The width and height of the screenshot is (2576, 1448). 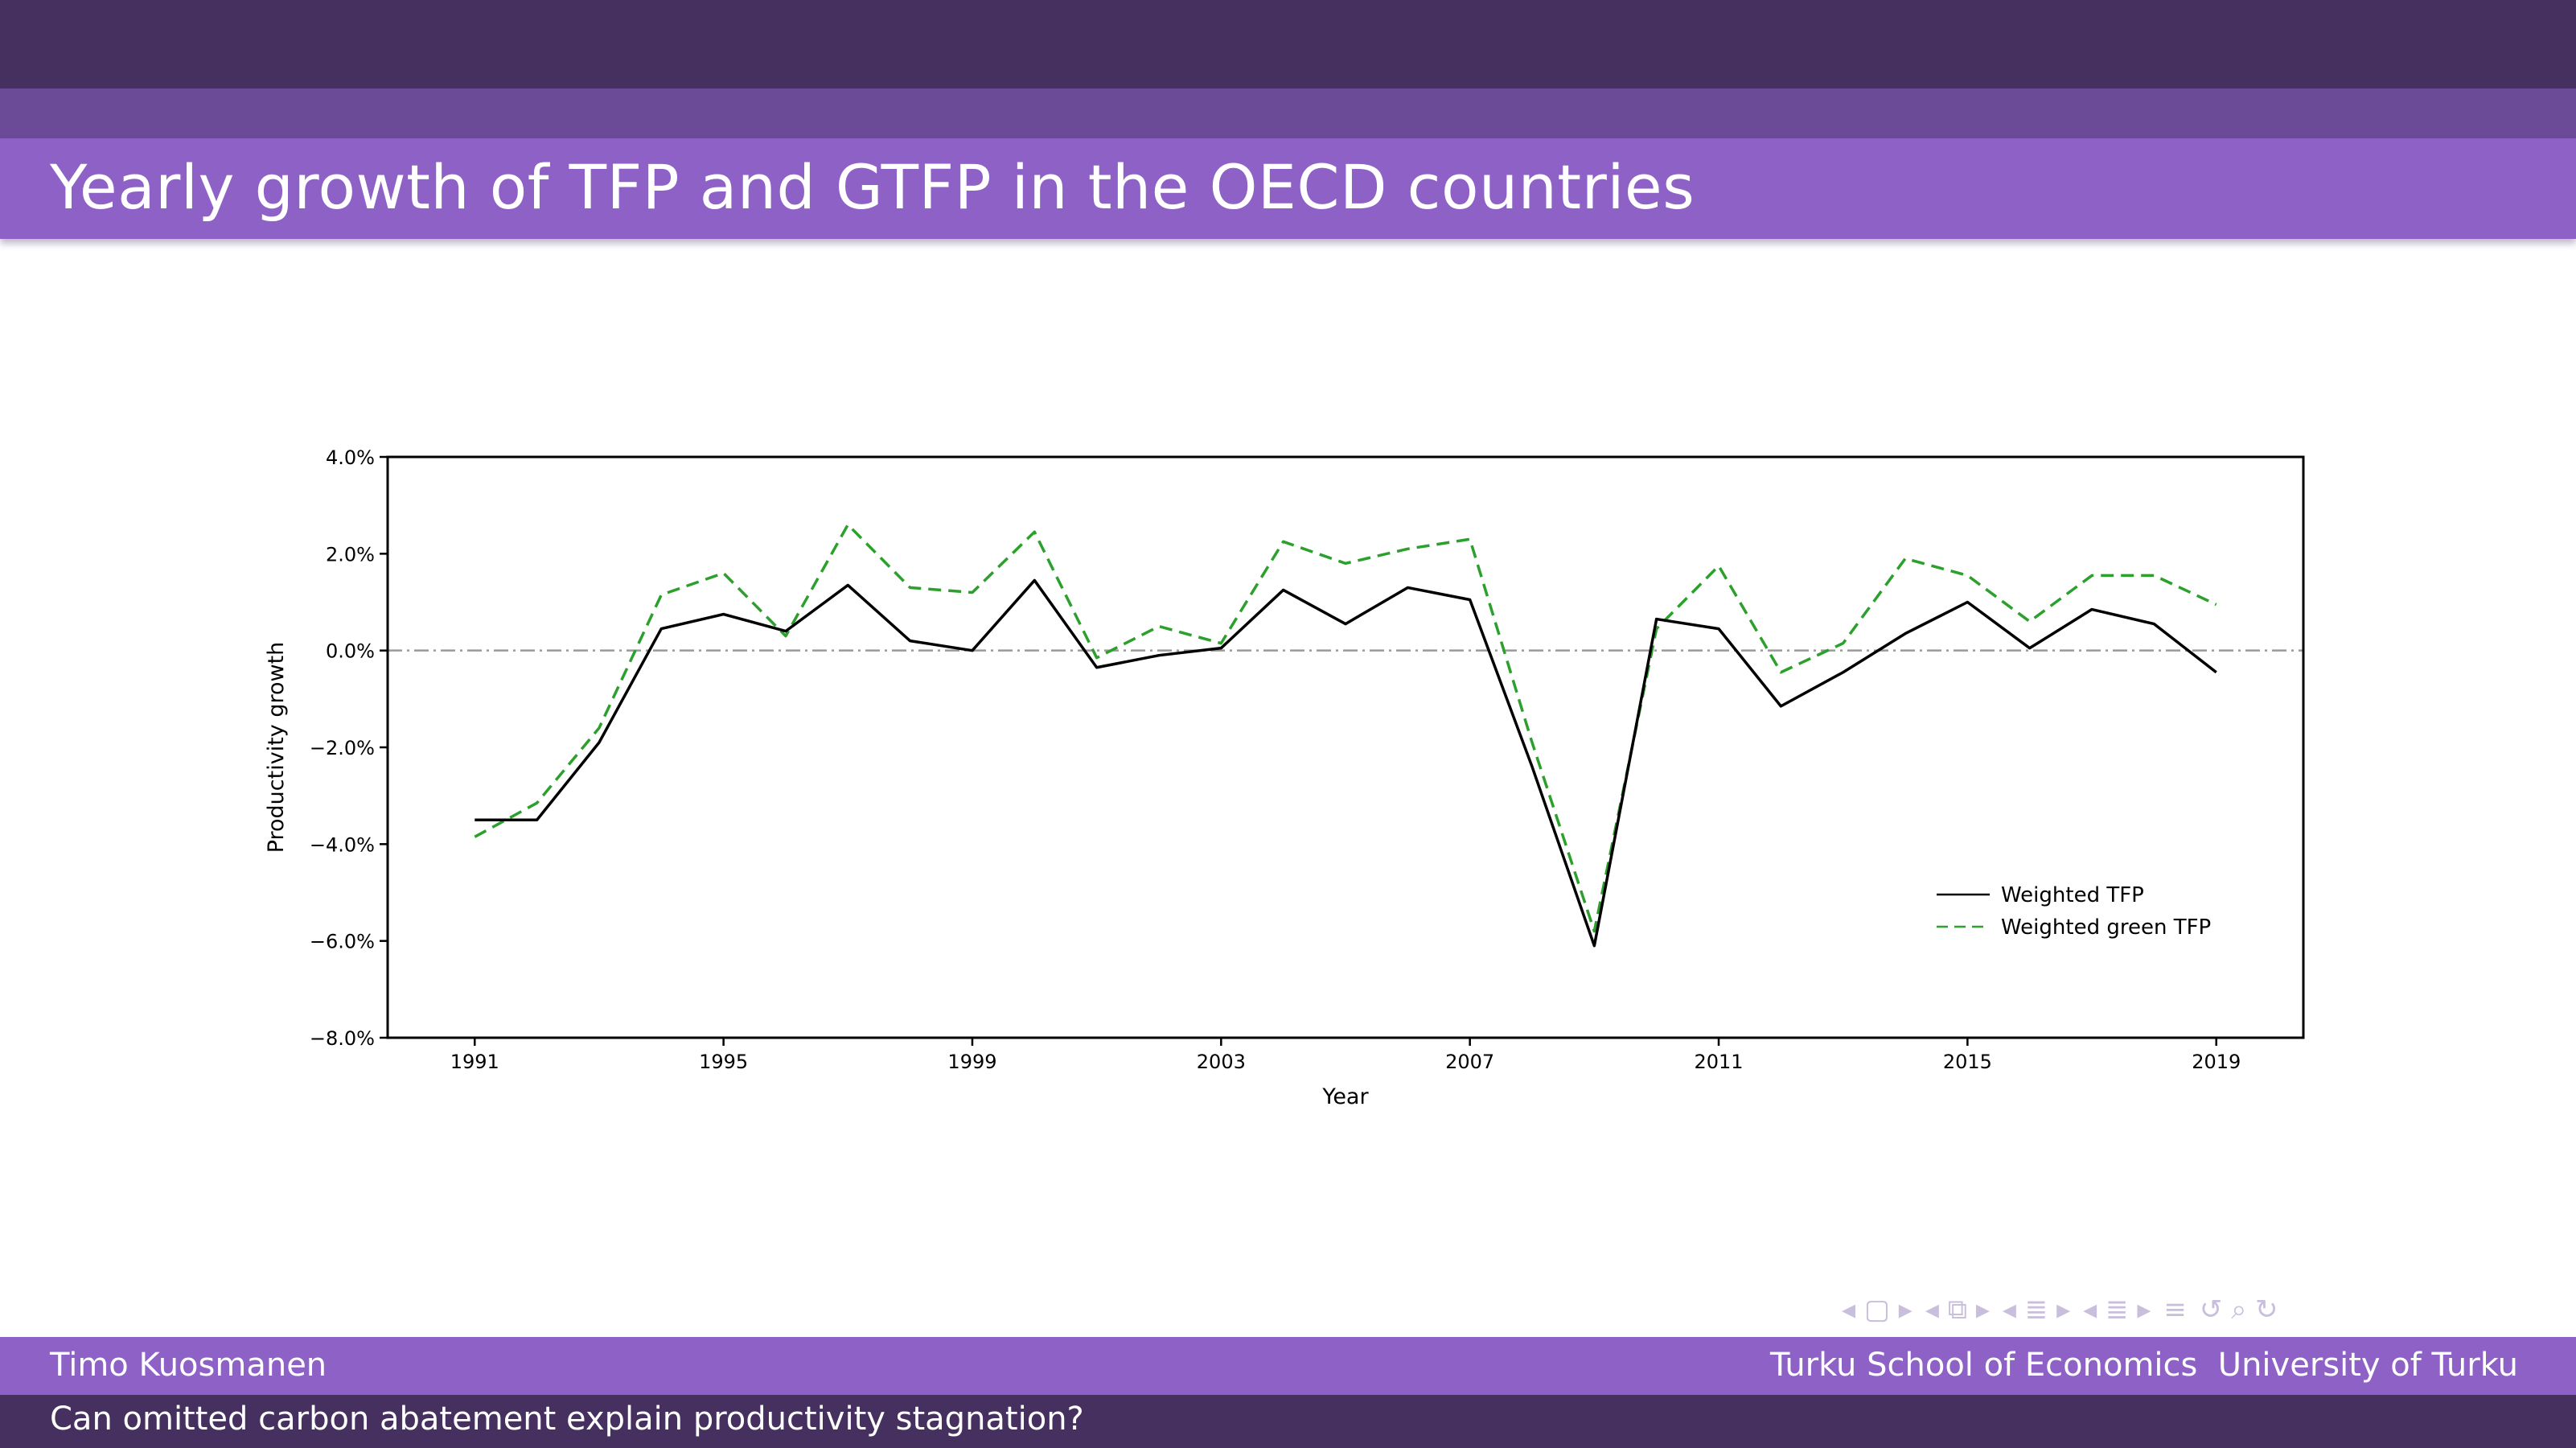 What do you see at coordinates (1469, 1062) in the screenshot?
I see `x-tick-label: 2007` at bounding box center [1469, 1062].